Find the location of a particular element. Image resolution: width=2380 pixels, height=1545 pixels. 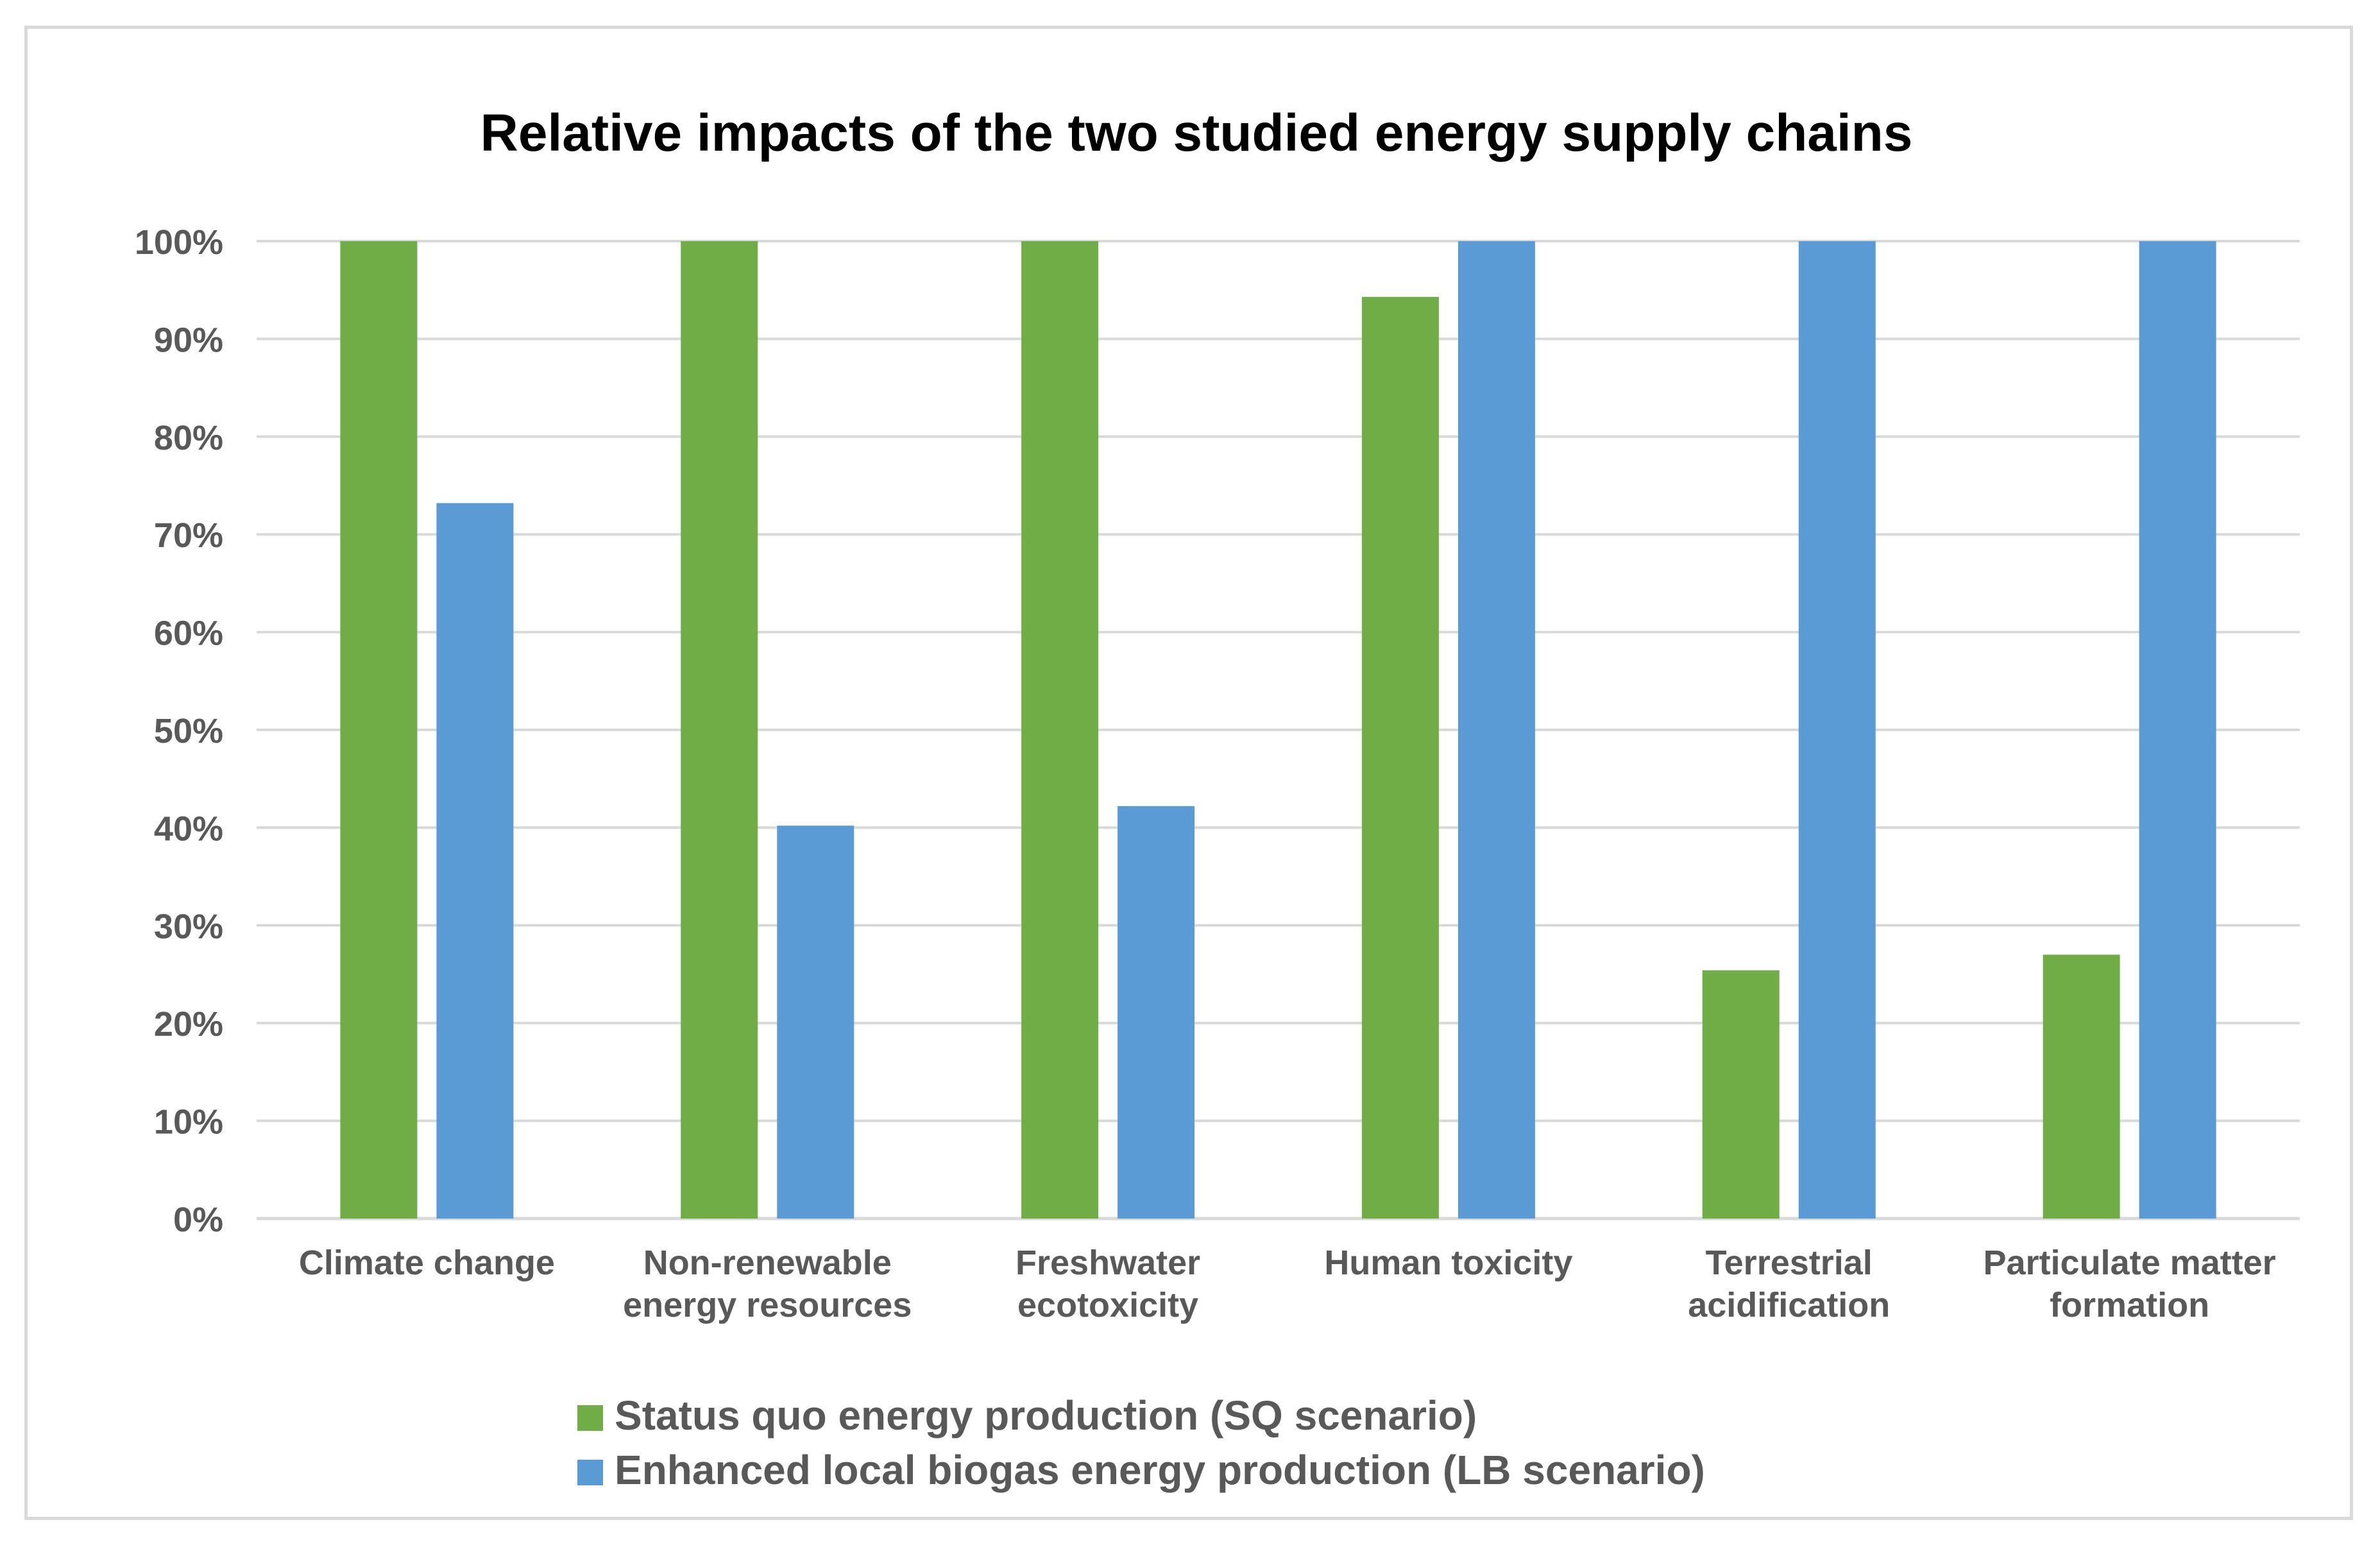

y-tick-label: 30% is located at coordinates (188, 927).